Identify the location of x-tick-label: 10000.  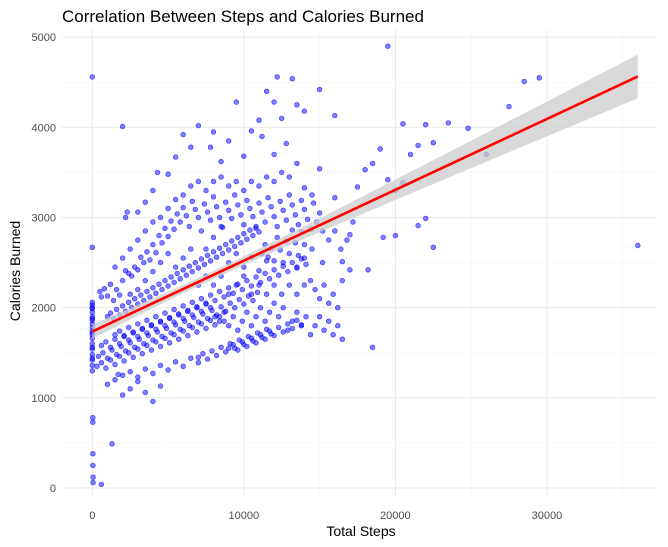
(244, 516).